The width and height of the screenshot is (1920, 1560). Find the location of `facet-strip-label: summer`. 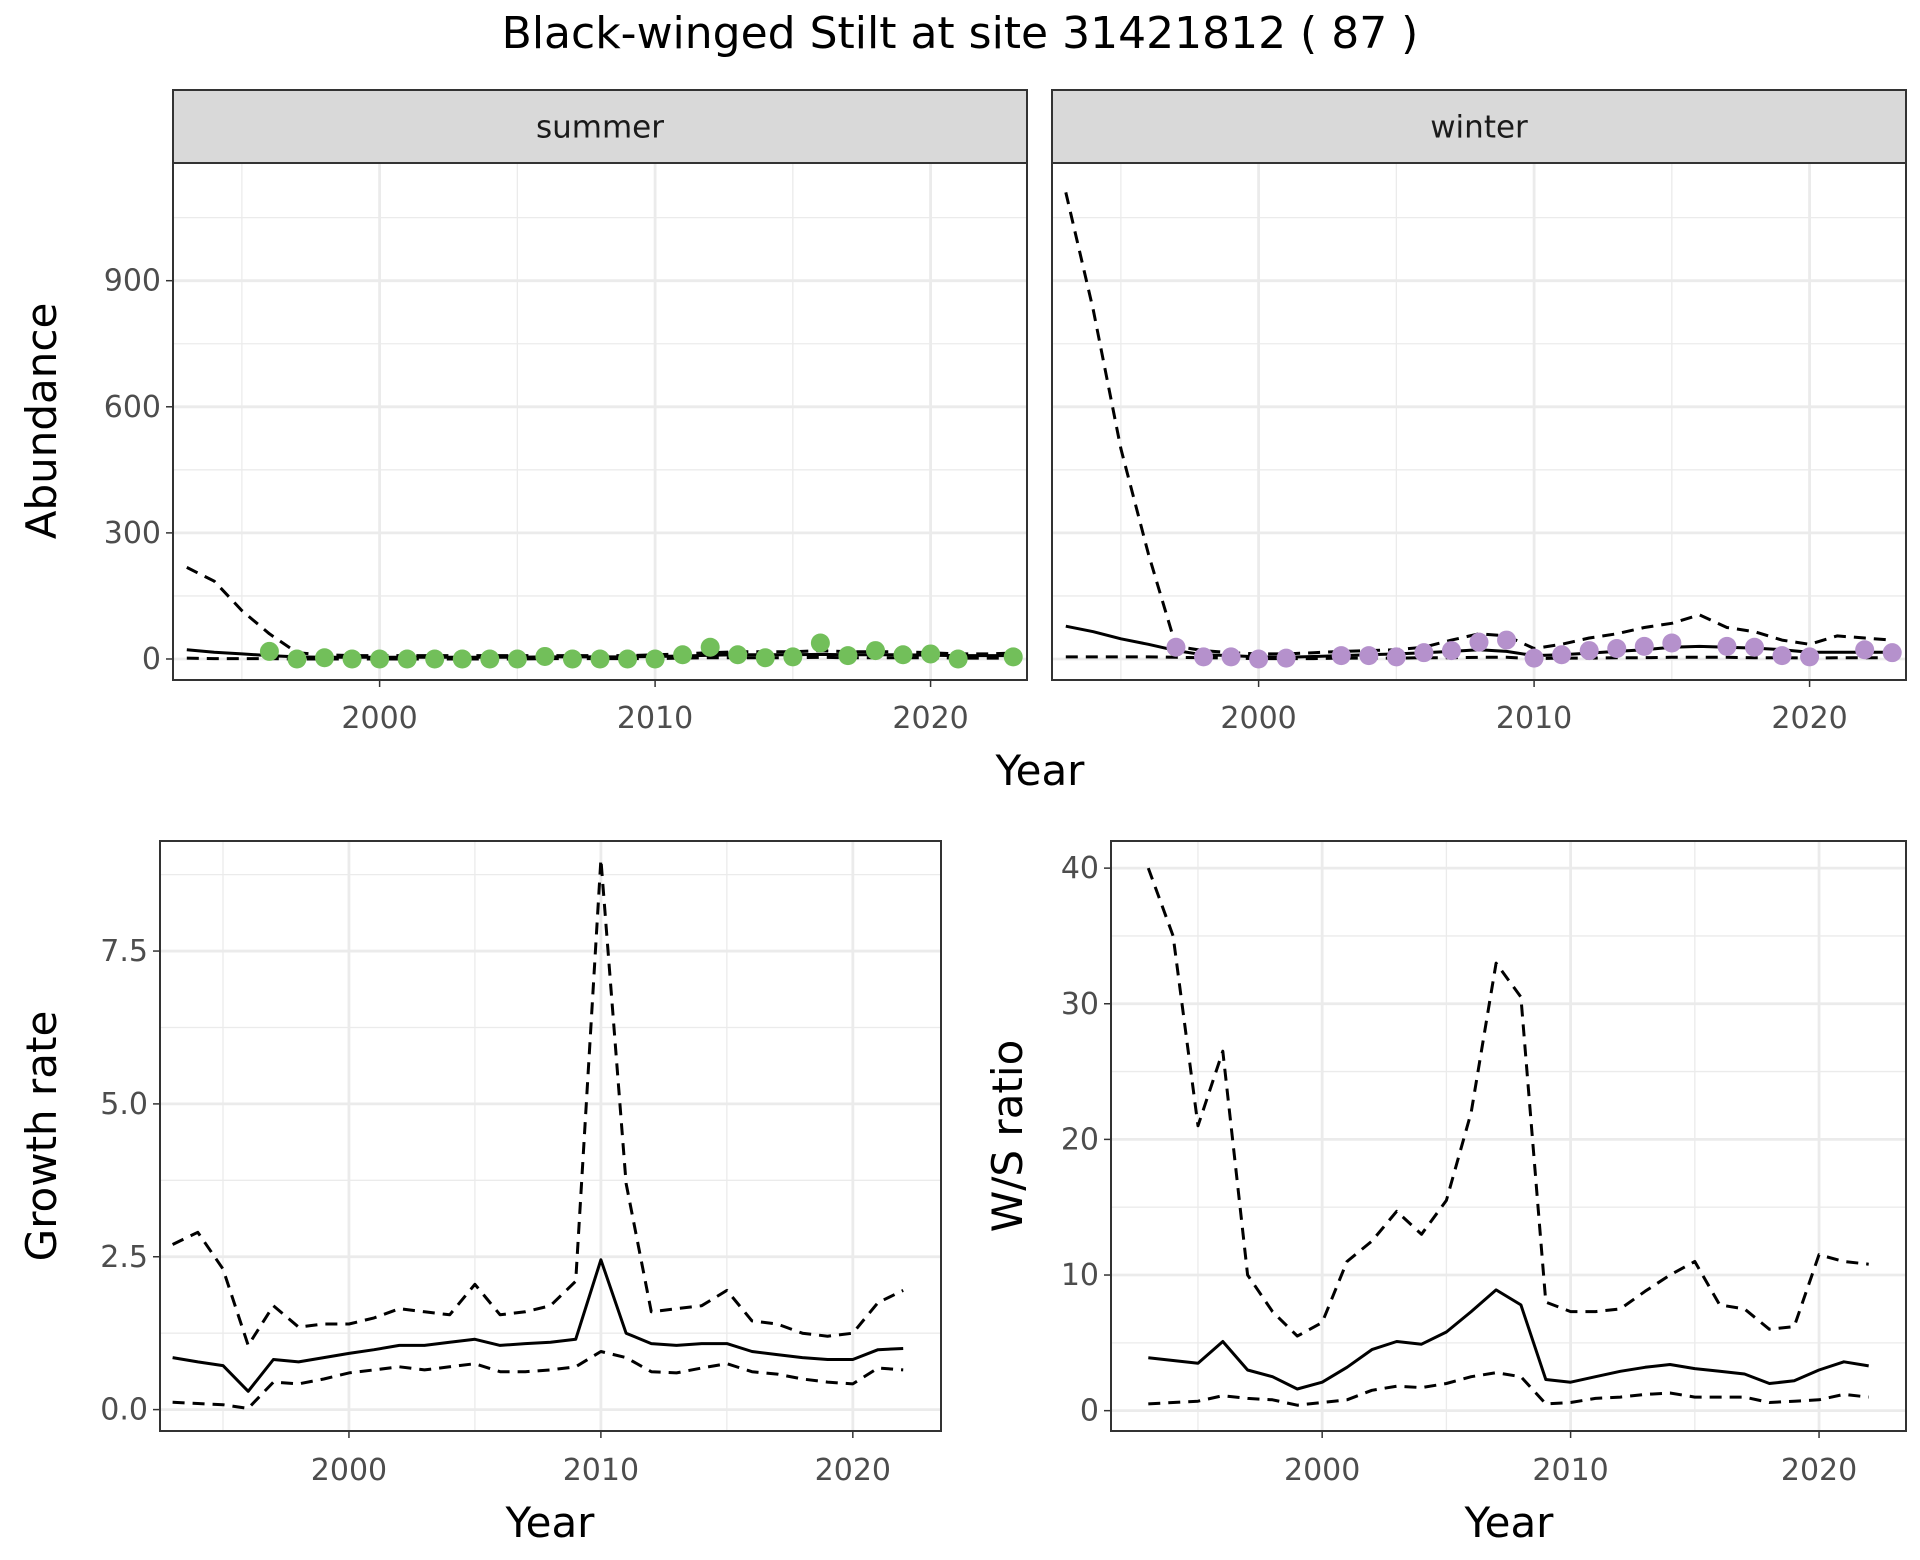

facet-strip-label: summer is located at coordinates (600, 128).